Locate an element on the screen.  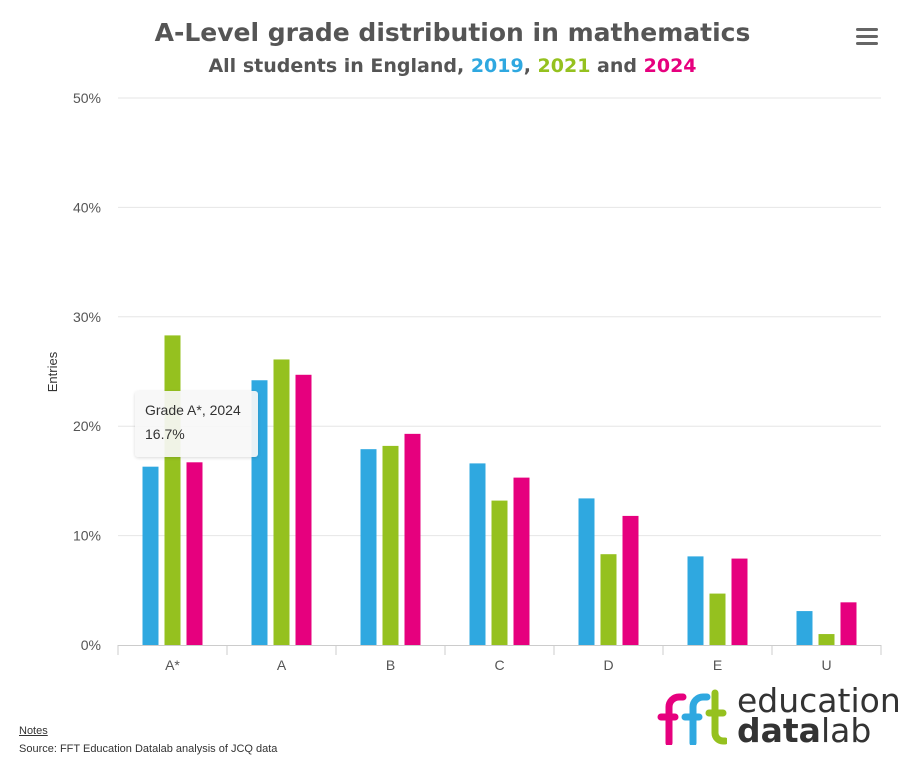
menu-bar-top is located at coordinates (867, 29).